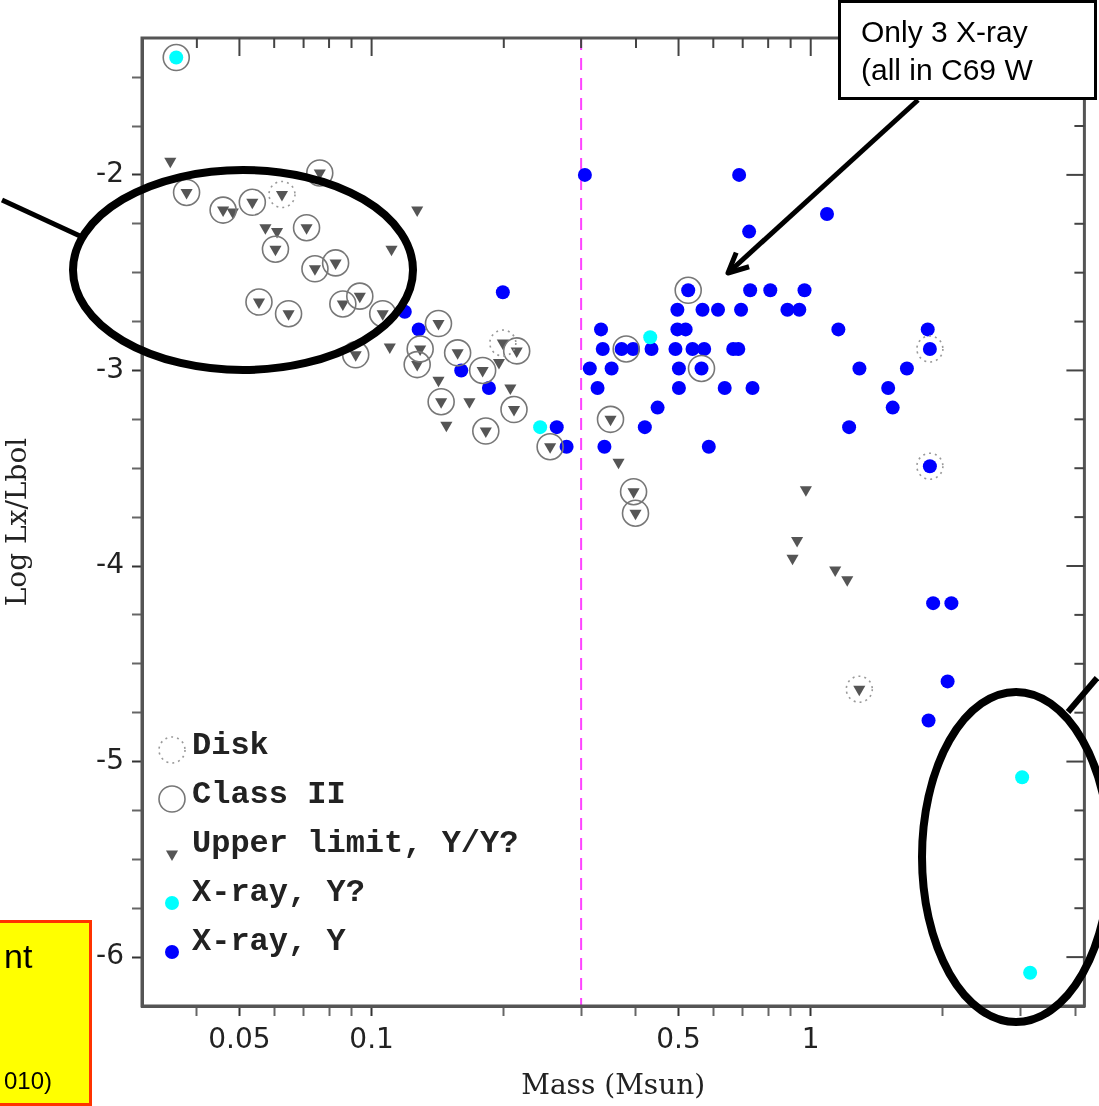 The width and height of the screenshot is (1099, 1106). Describe the element at coordinates (110, 368) in the screenshot. I see `y-tick-label: -3` at that location.